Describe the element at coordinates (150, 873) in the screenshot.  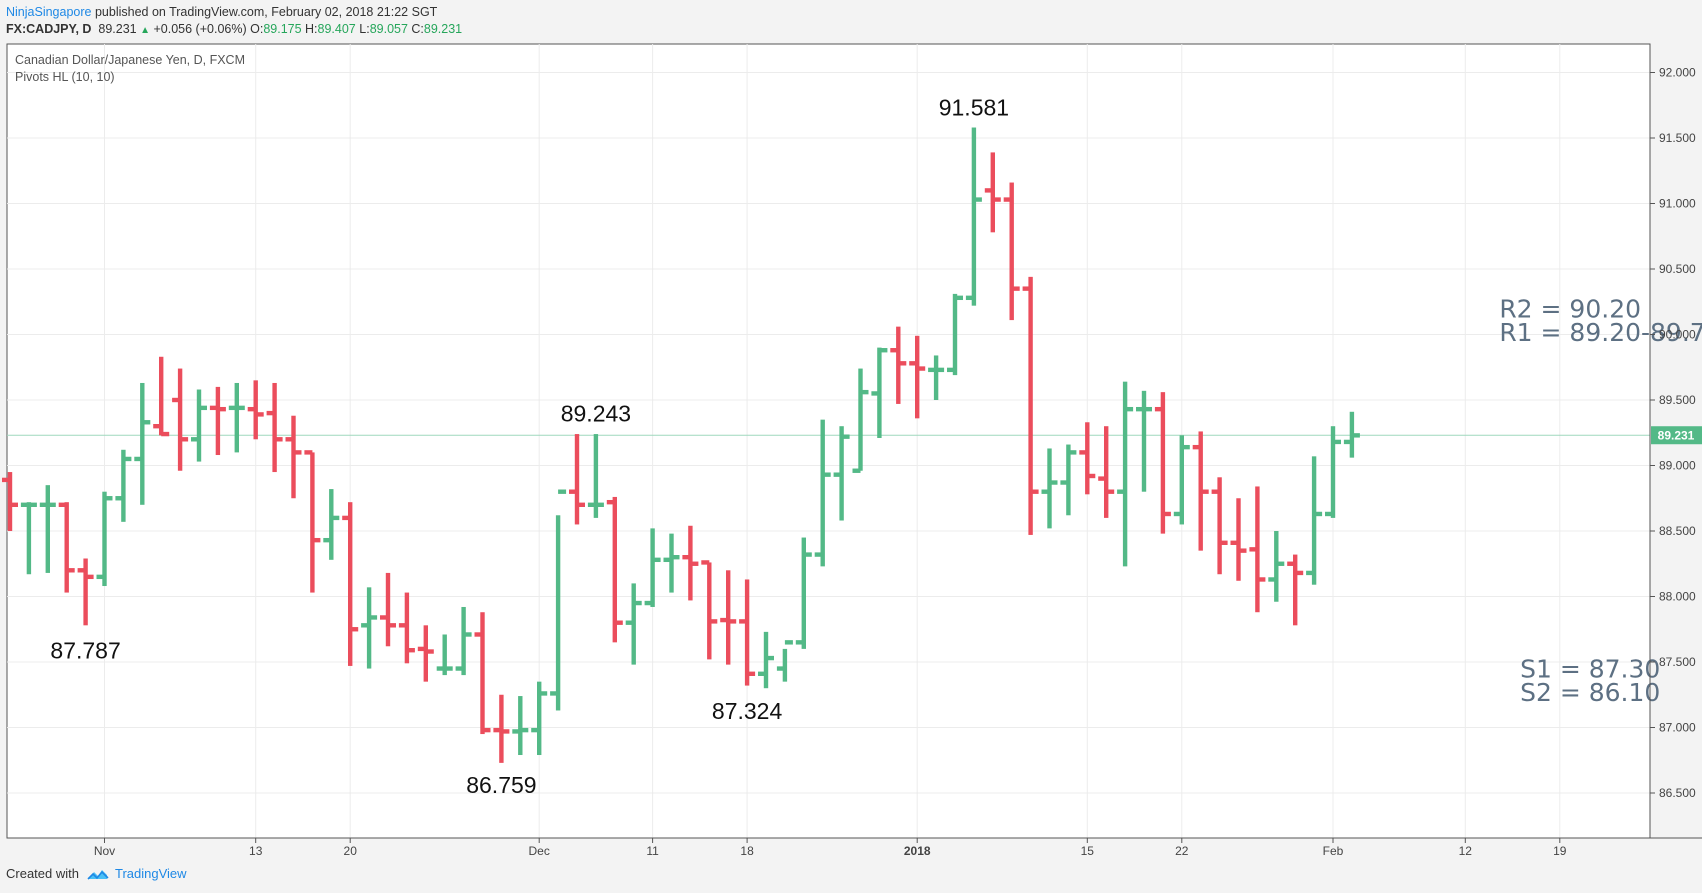
I see `tradingview-link: TradingView` at that location.